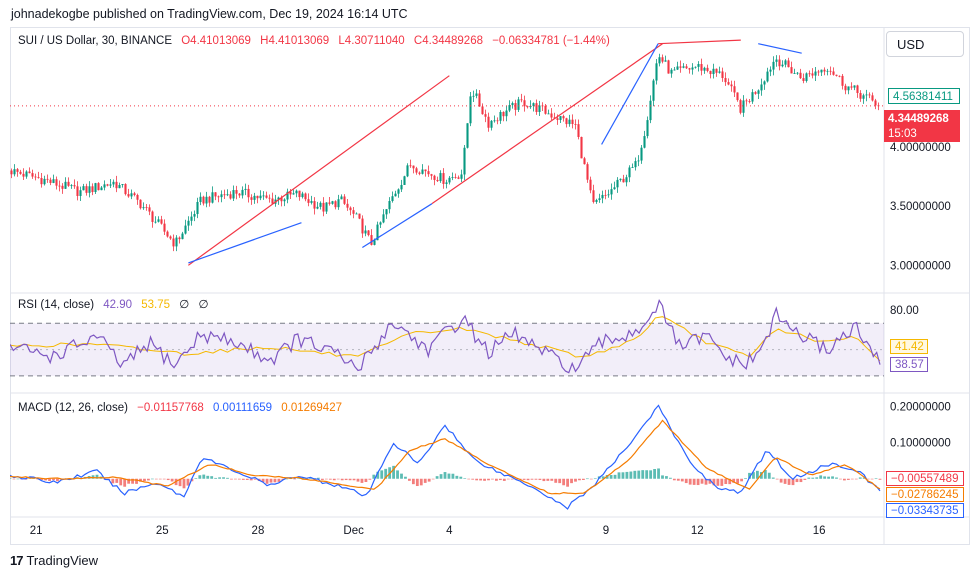  I want to click on symbol-title: SUI / US Dollar, 30, BINANCE, so click(95, 41).